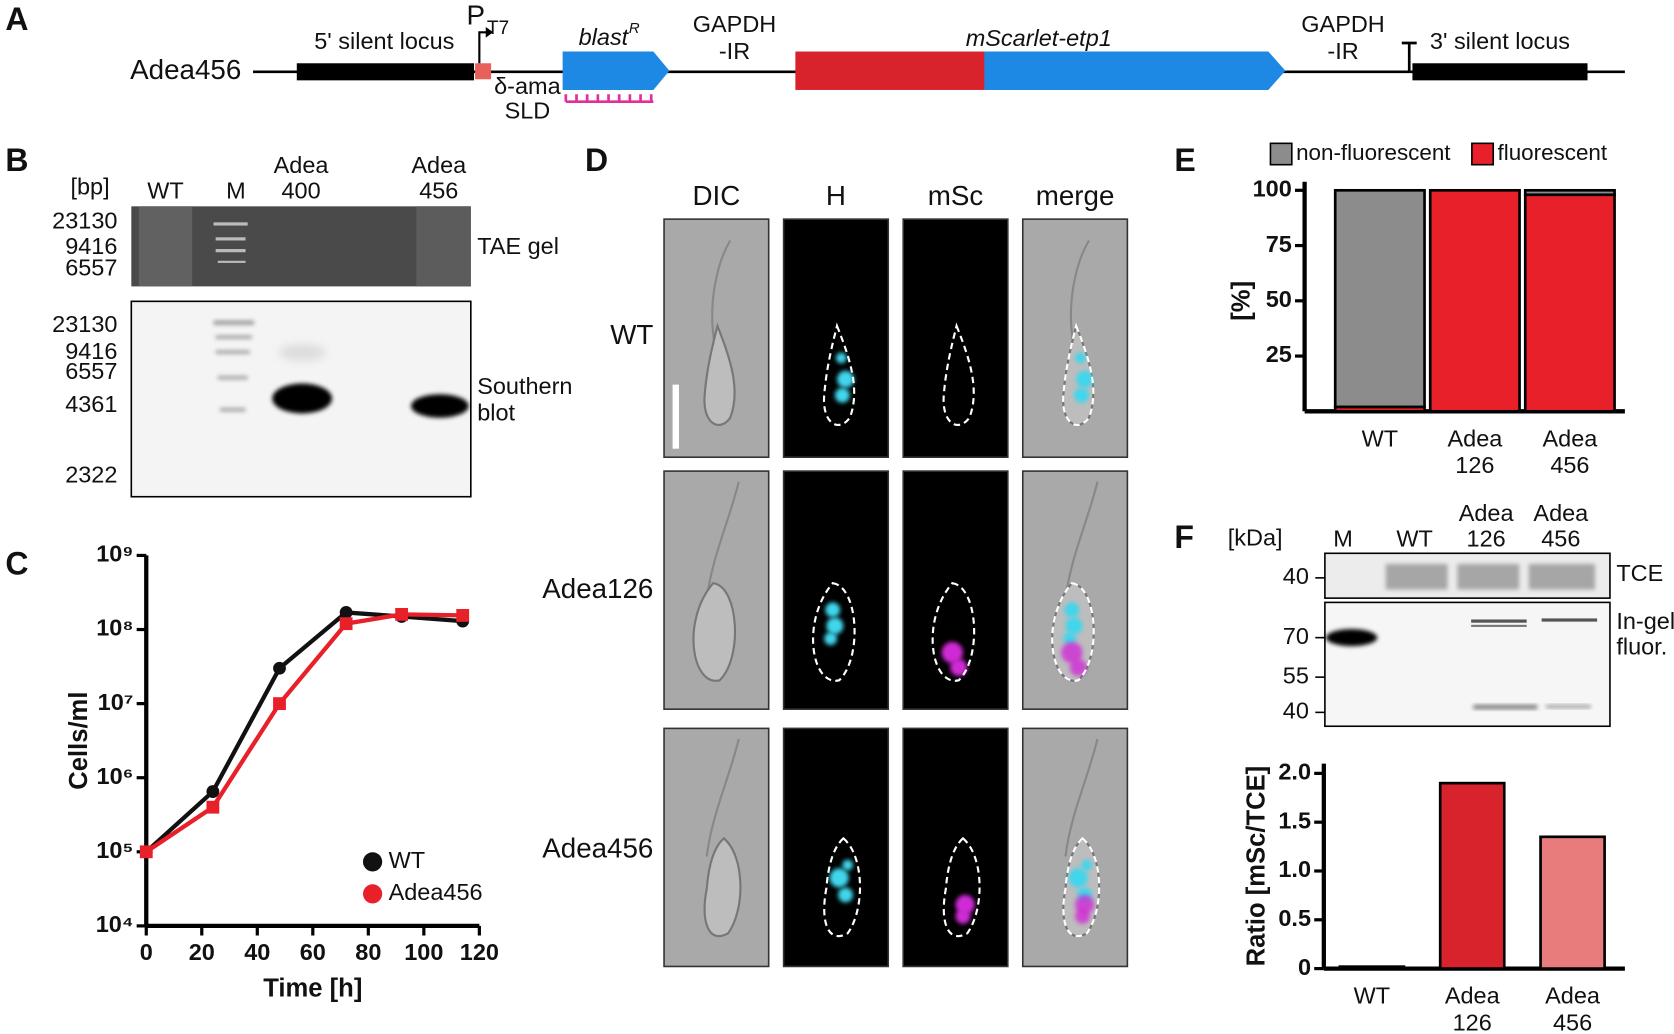  I want to click on x-tick-label: 456, so click(1569, 465).